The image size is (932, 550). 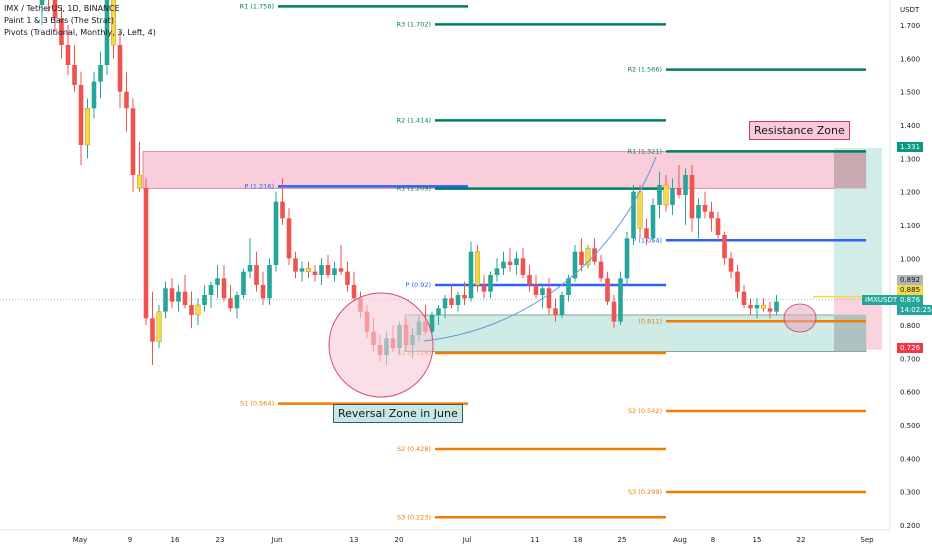 I want to click on resistance-zone-callout: Resistance Zone, so click(x=799, y=130).